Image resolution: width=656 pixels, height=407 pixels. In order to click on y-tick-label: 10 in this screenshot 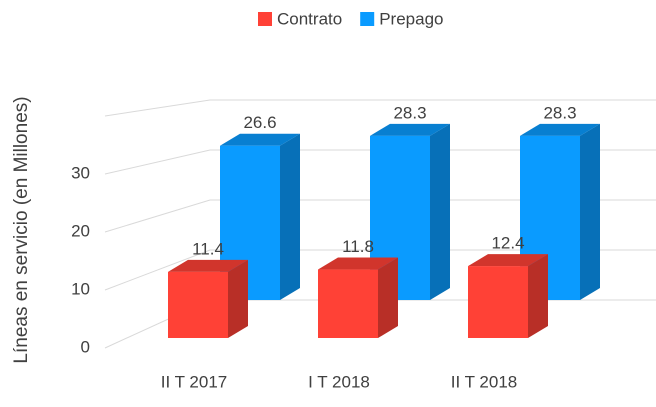, I will do `click(80, 288)`.